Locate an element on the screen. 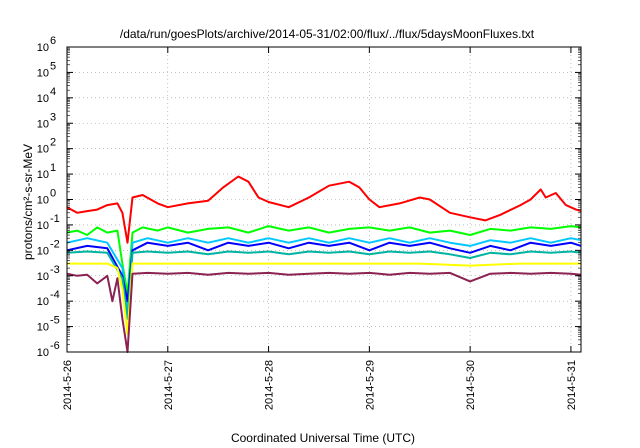 The height and width of the screenshot is (448, 640). x-tick-label: 2014-5-29 is located at coordinates (370, 385).